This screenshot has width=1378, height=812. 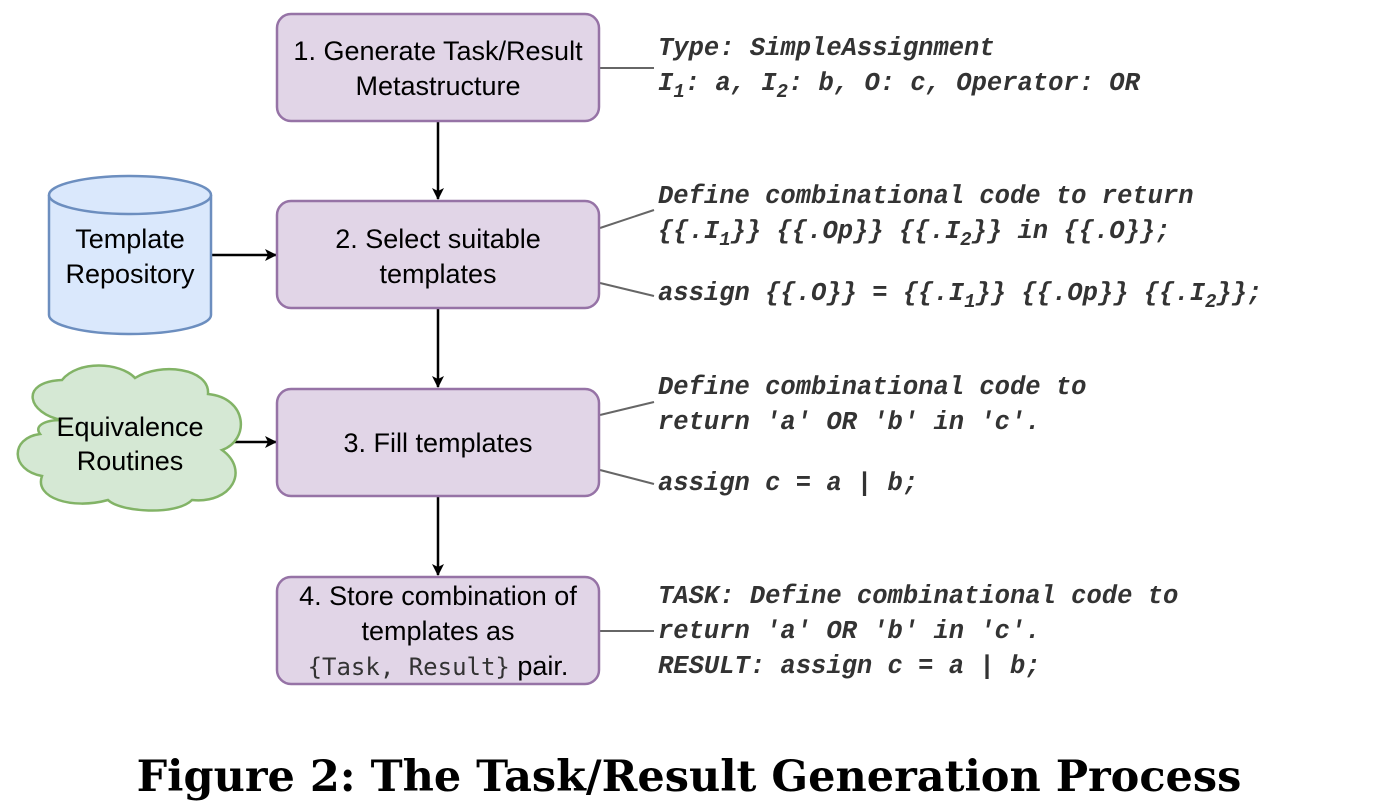 I want to click on annotation-3b-line-1: assign c = a | b;, so click(x=788, y=483).